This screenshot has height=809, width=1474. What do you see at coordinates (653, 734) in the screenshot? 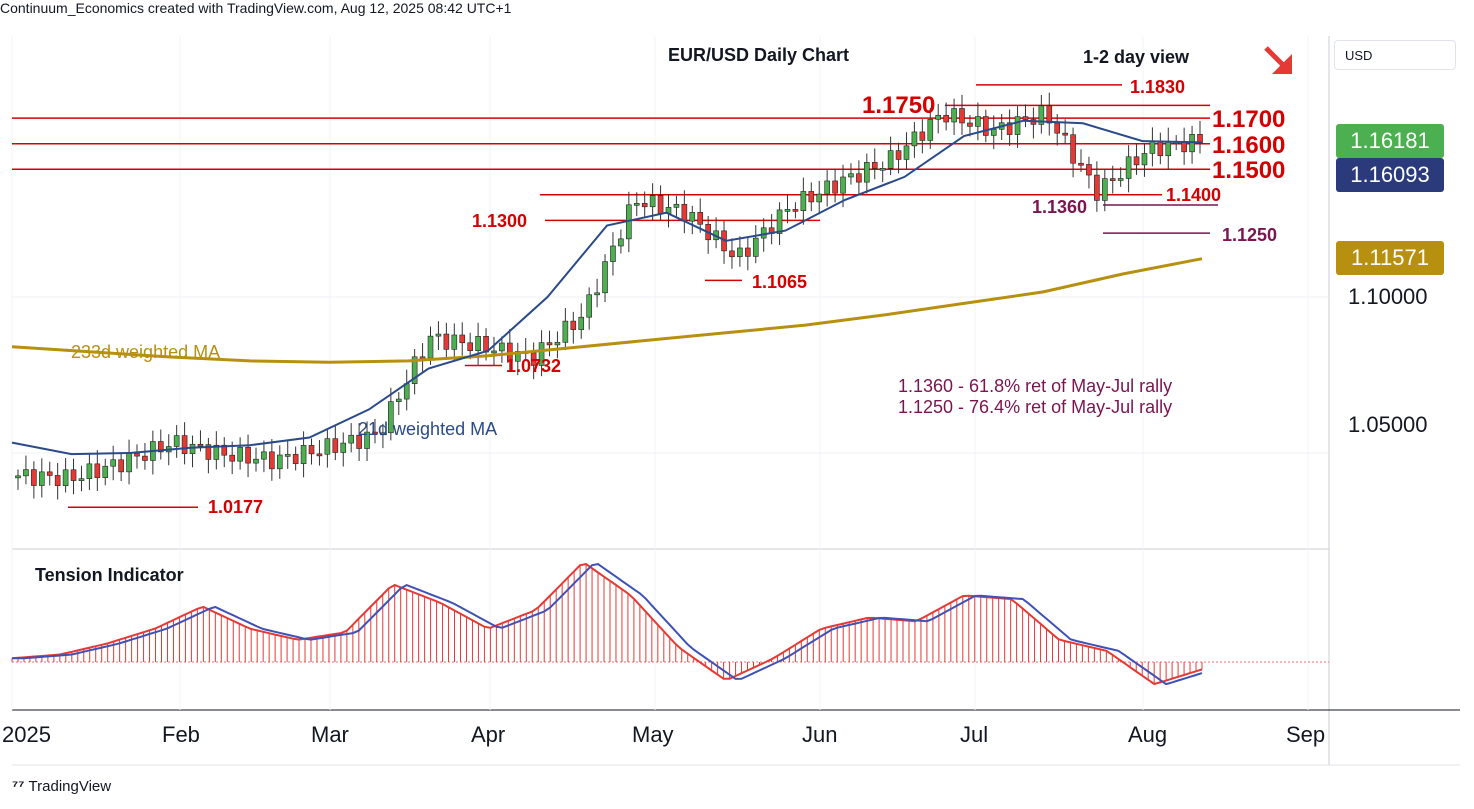
I see `x-tick-label: May` at bounding box center [653, 734].